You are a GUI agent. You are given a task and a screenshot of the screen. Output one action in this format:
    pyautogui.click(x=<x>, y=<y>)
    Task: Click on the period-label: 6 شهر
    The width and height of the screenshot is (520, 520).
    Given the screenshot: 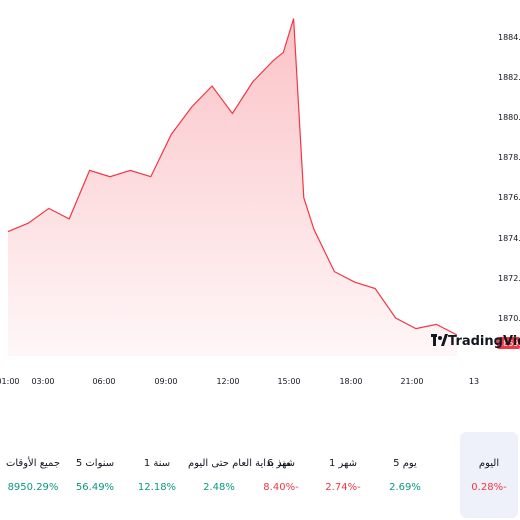 What is the action you would take?
    pyautogui.click(x=281, y=463)
    